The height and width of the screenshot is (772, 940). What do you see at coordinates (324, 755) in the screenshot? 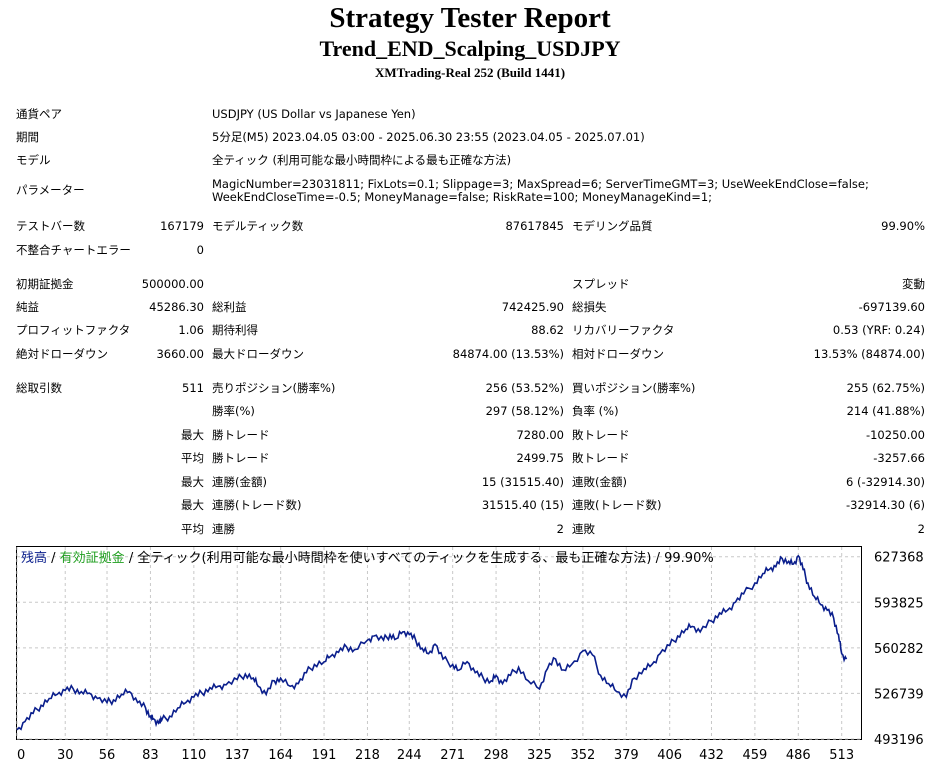
I see `x-tick-label: 191` at bounding box center [324, 755].